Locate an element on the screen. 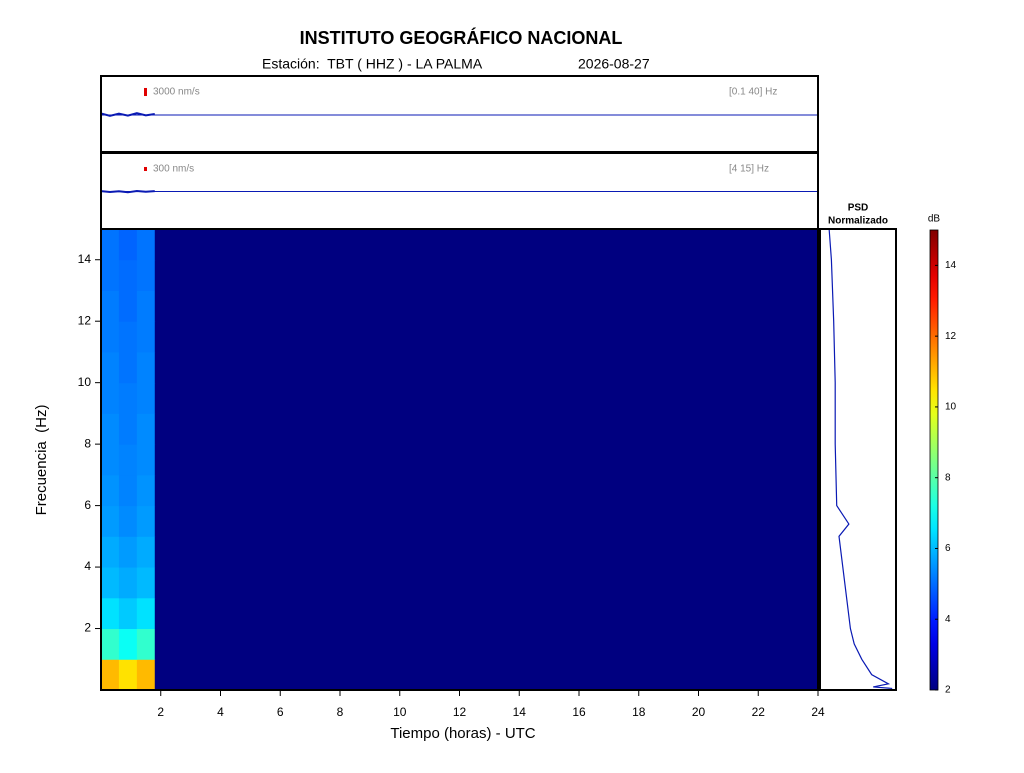 Image resolution: width=1024 pixels, height=773 pixels. panel-frame is located at coordinates (459, 114).